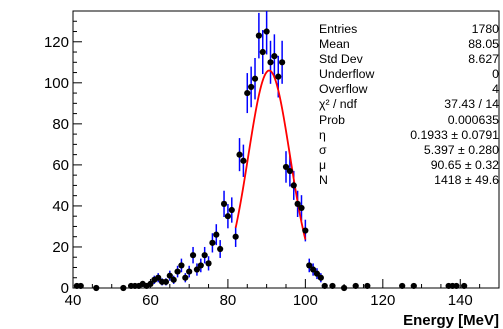 The width and height of the screenshot is (503, 329). What do you see at coordinates (409, 29) in the screenshot?
I see `stats-row: Entries 1780` at bounding box center [409, 29].